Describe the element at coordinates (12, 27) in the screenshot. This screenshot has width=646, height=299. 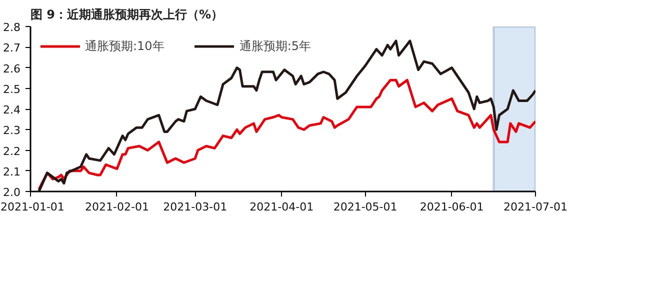
I see `y-tick-label: 2.8` at that location.